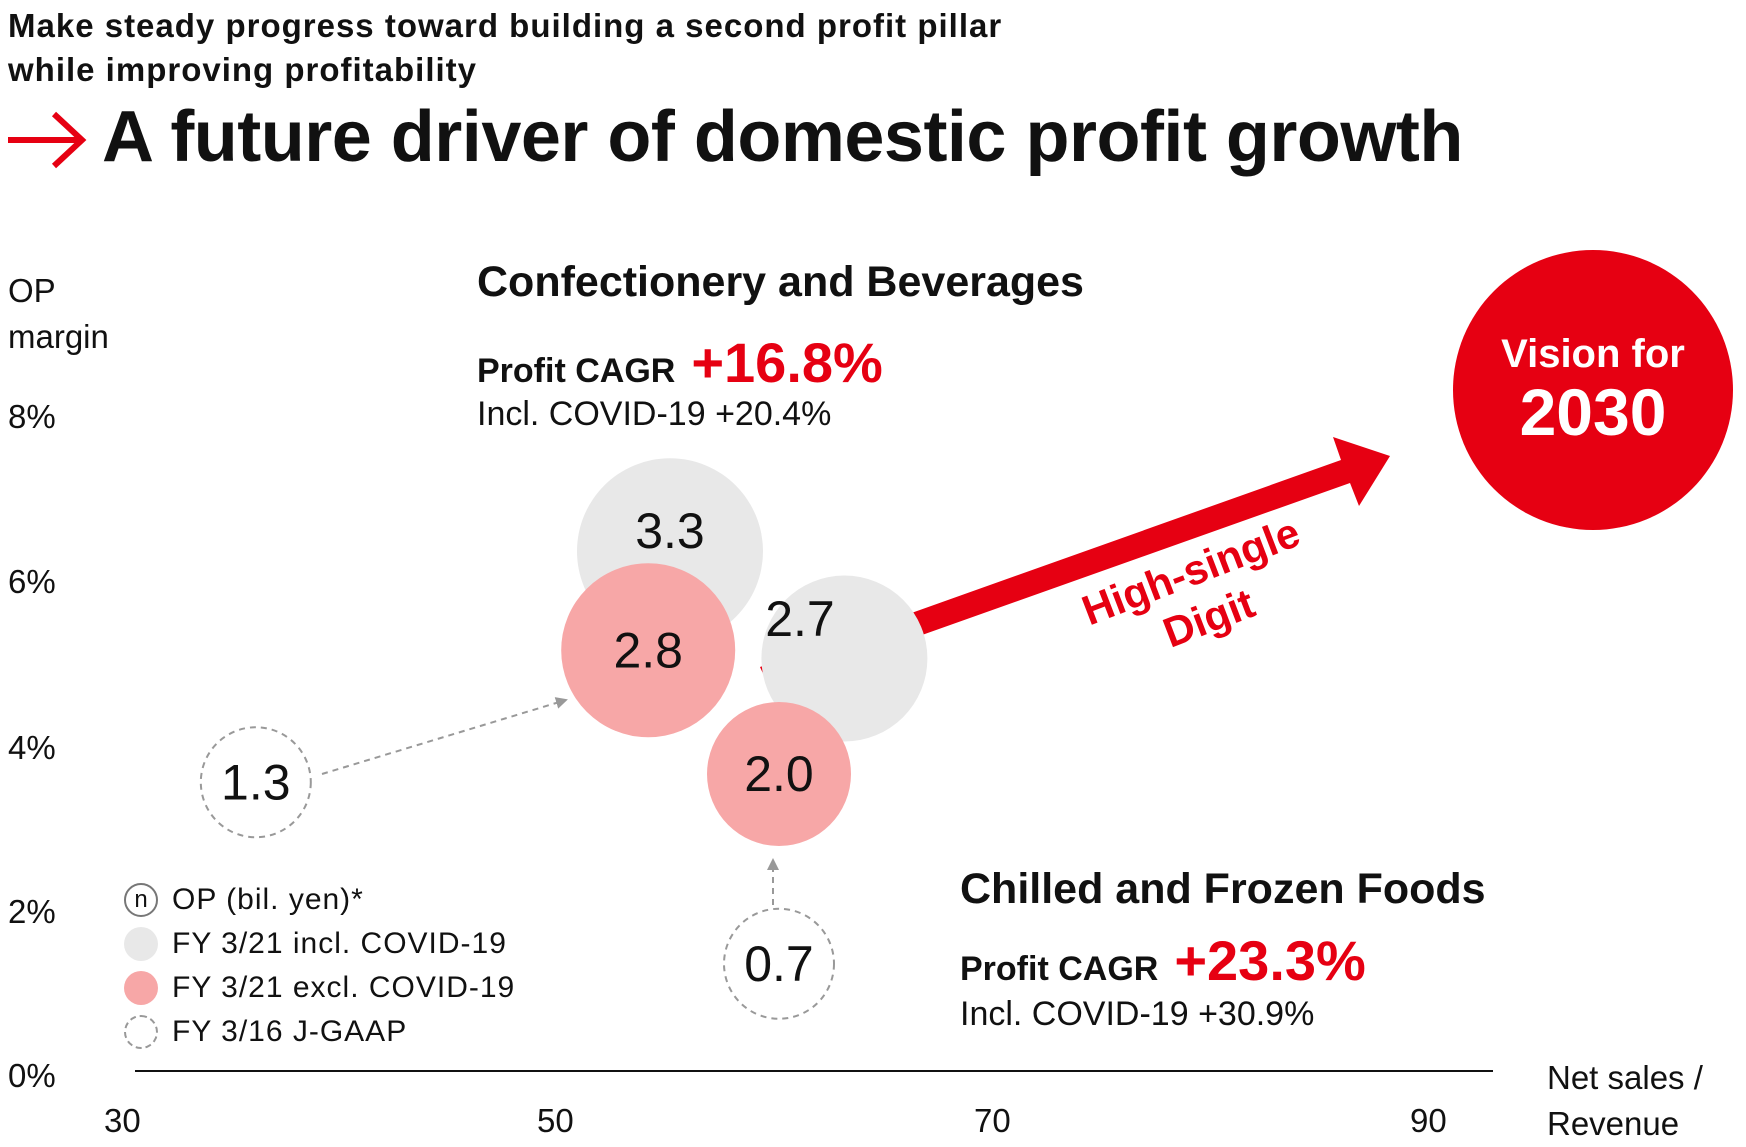  What do you see at coordinates (992, 1120) in the screenshot?
I see `x-tick-label: 70` at bounding box center [992, 1120].